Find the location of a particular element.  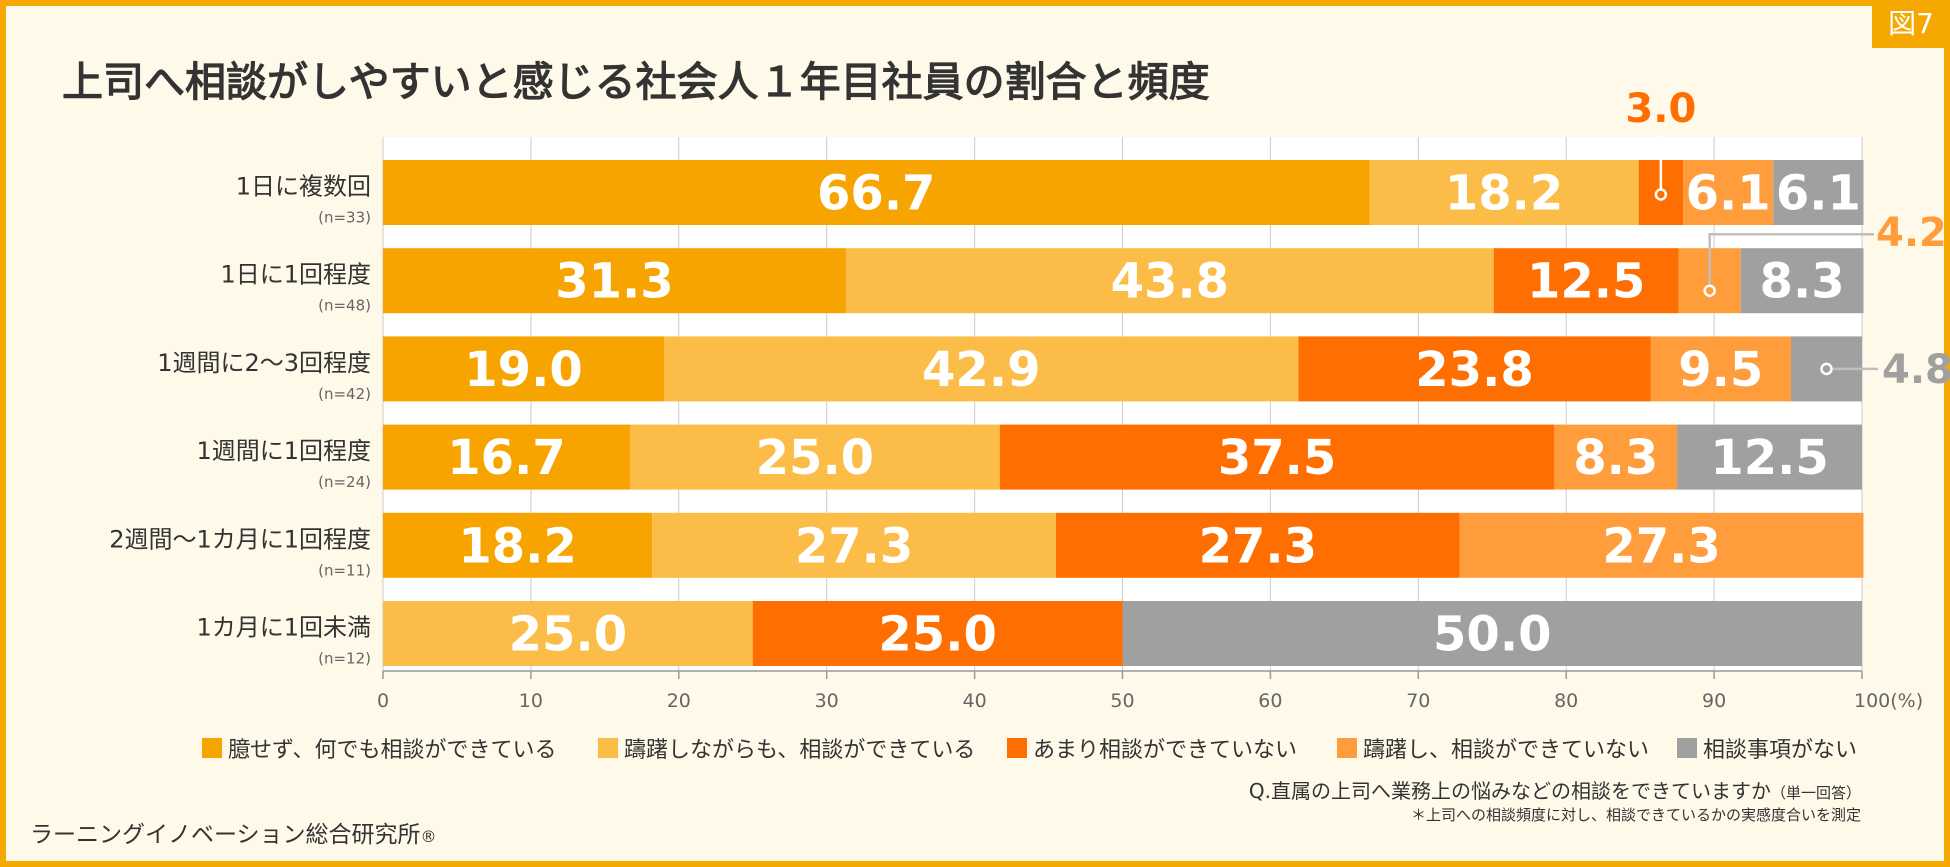

legend-item-3: あまり相談ができていない is located at coordinates (1152, 748).